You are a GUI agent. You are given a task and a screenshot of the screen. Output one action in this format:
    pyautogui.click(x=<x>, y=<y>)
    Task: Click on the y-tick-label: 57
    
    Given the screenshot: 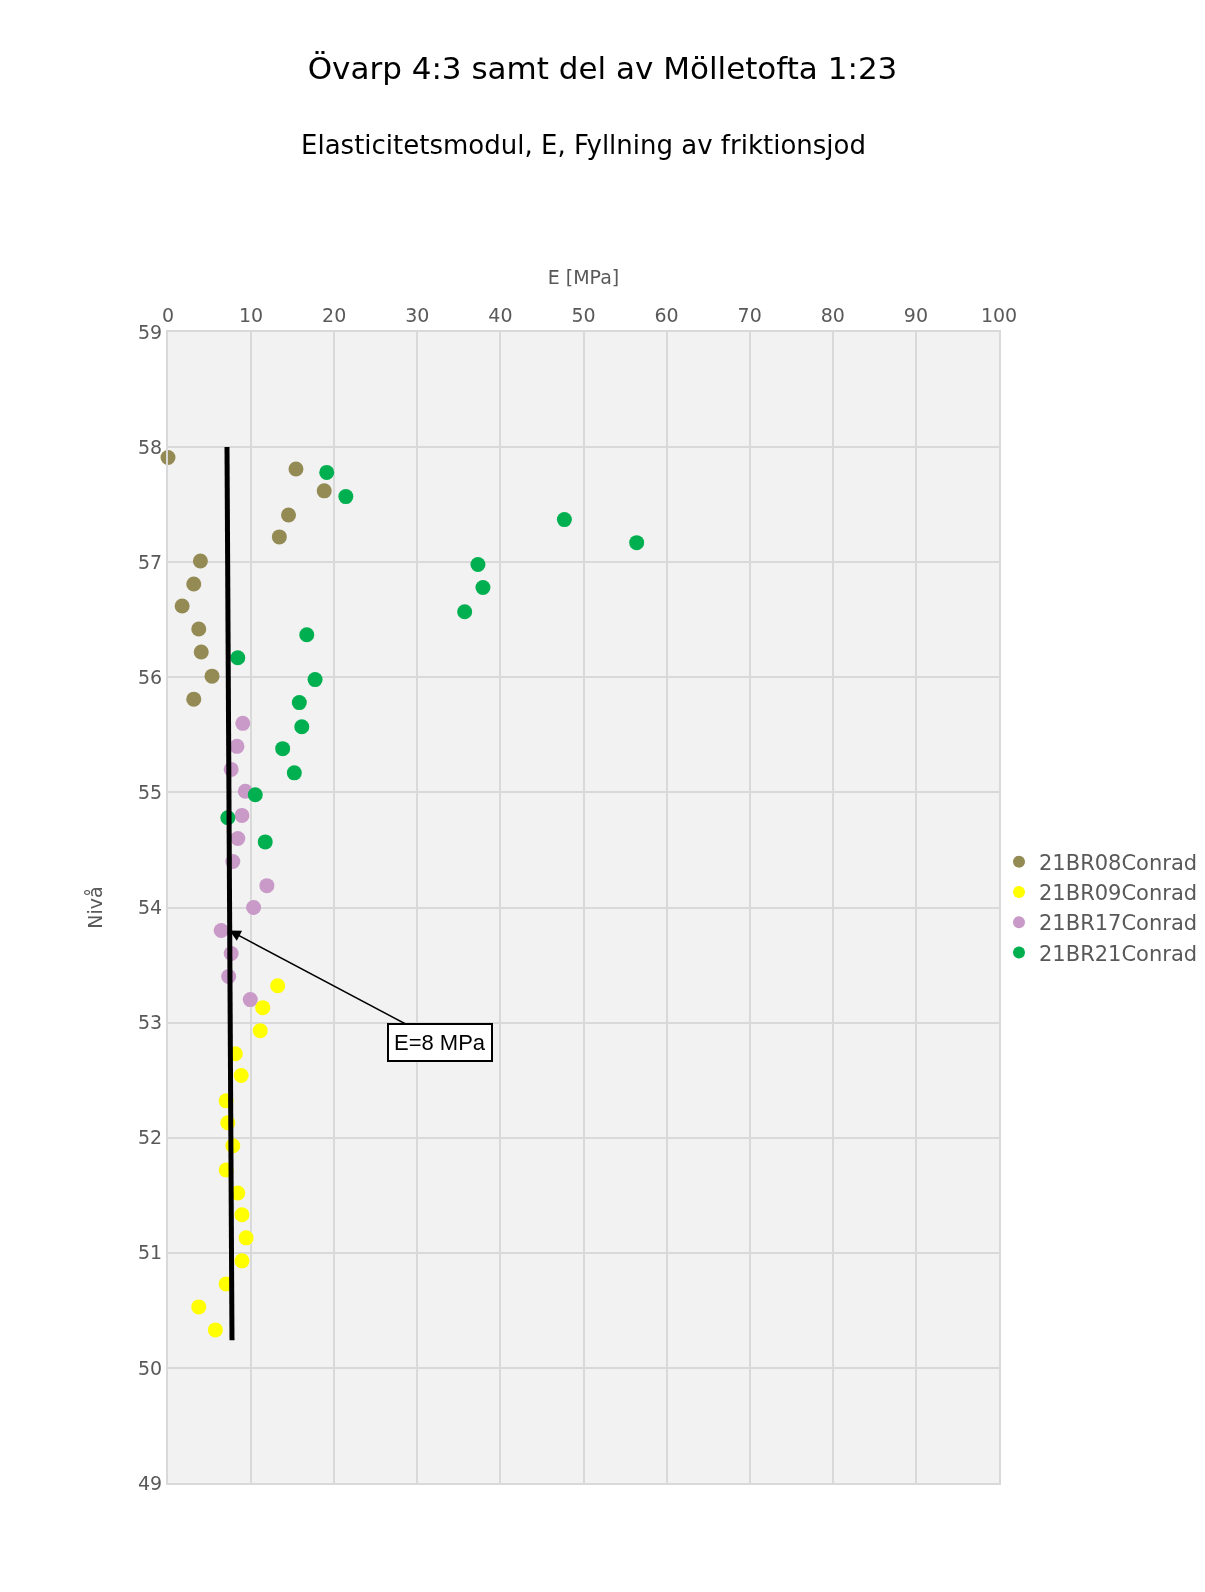 What is the action you would take?
    pyautogui.click(x=150, y=561)
    